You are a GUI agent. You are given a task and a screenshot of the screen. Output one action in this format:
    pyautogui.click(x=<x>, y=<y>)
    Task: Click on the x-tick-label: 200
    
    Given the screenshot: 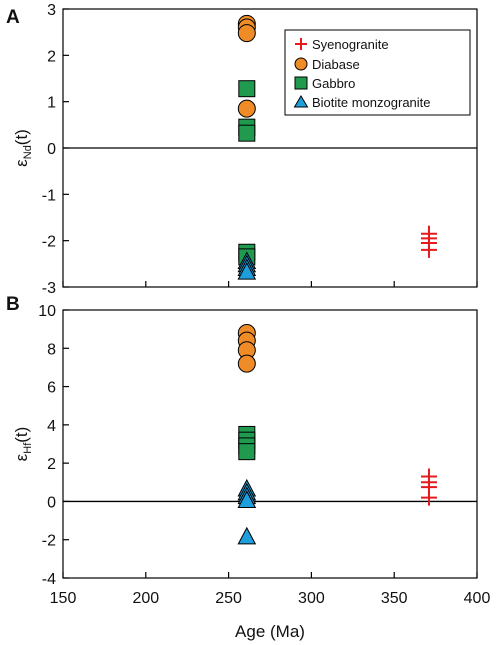 What is the action you would take?
    pyautogui.click(x=145, y=598)
    